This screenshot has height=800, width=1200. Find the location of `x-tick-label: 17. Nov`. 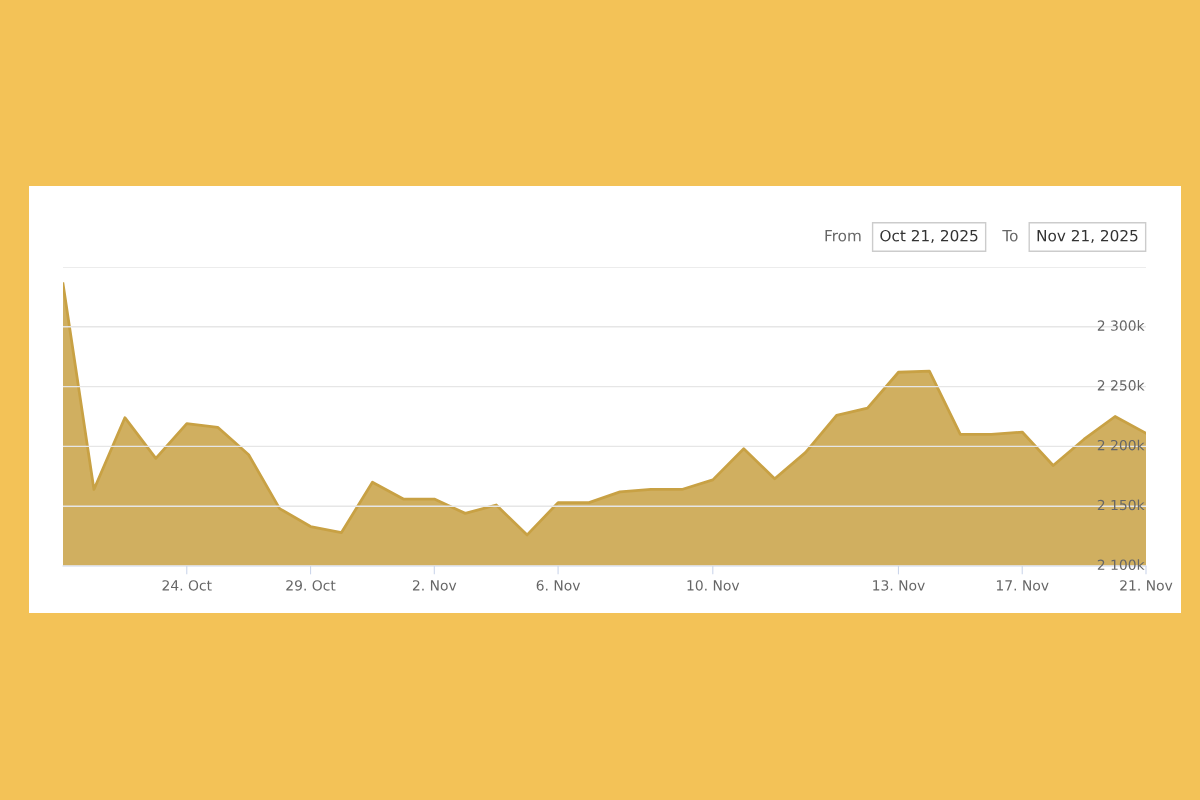

x-tick-label: 17. Nov is located at coordinates (1022, 585).